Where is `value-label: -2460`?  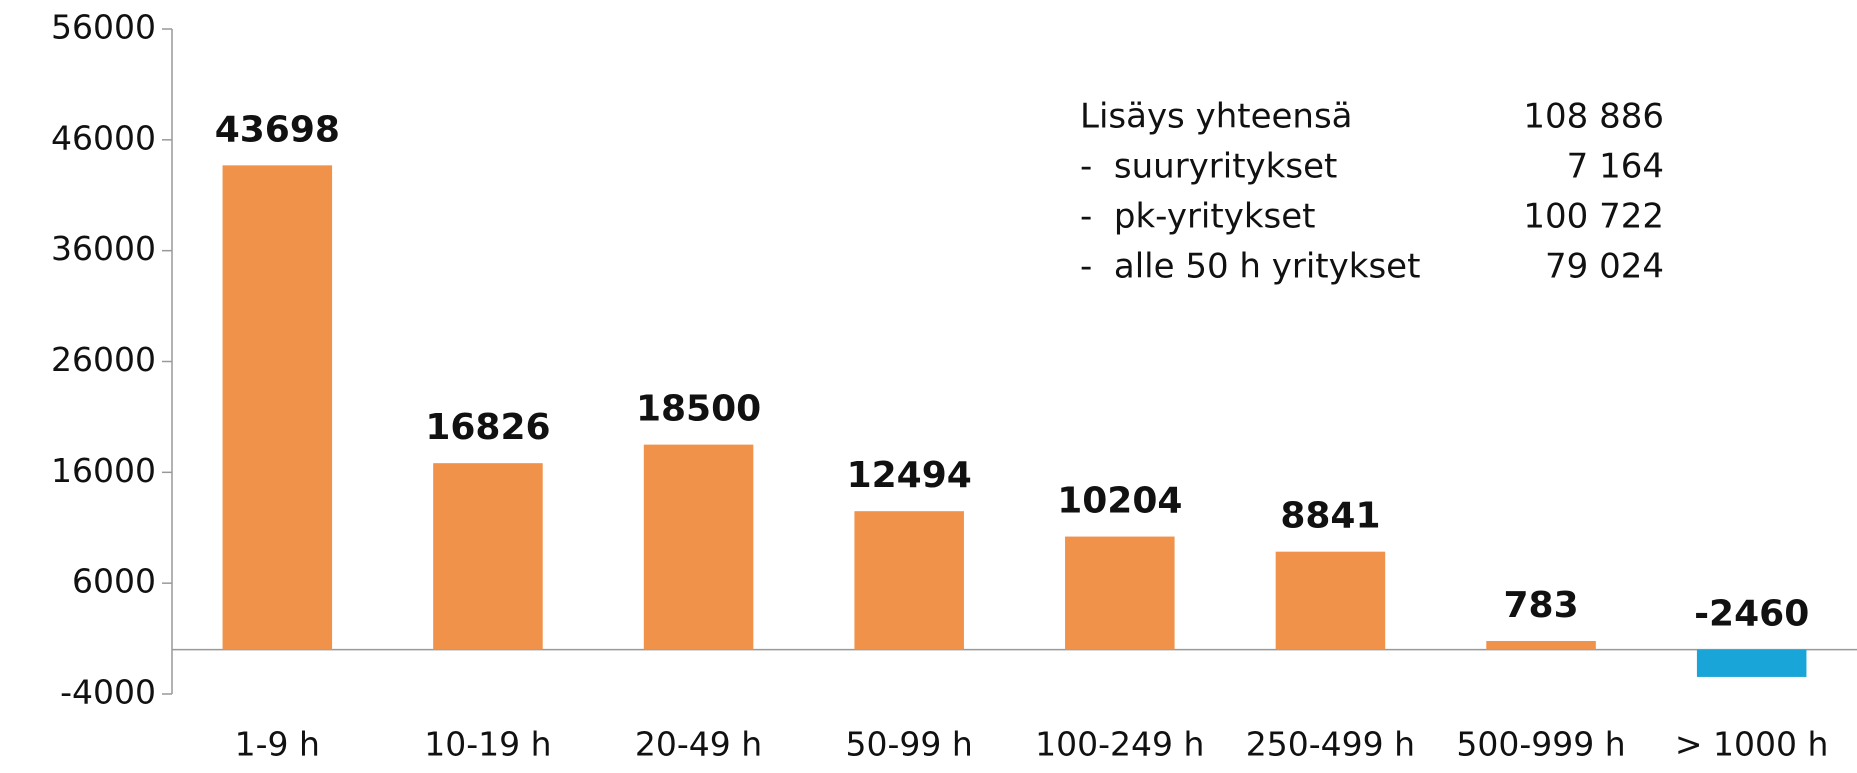 value-label: -2460 is located at coordinates (1751, 614).